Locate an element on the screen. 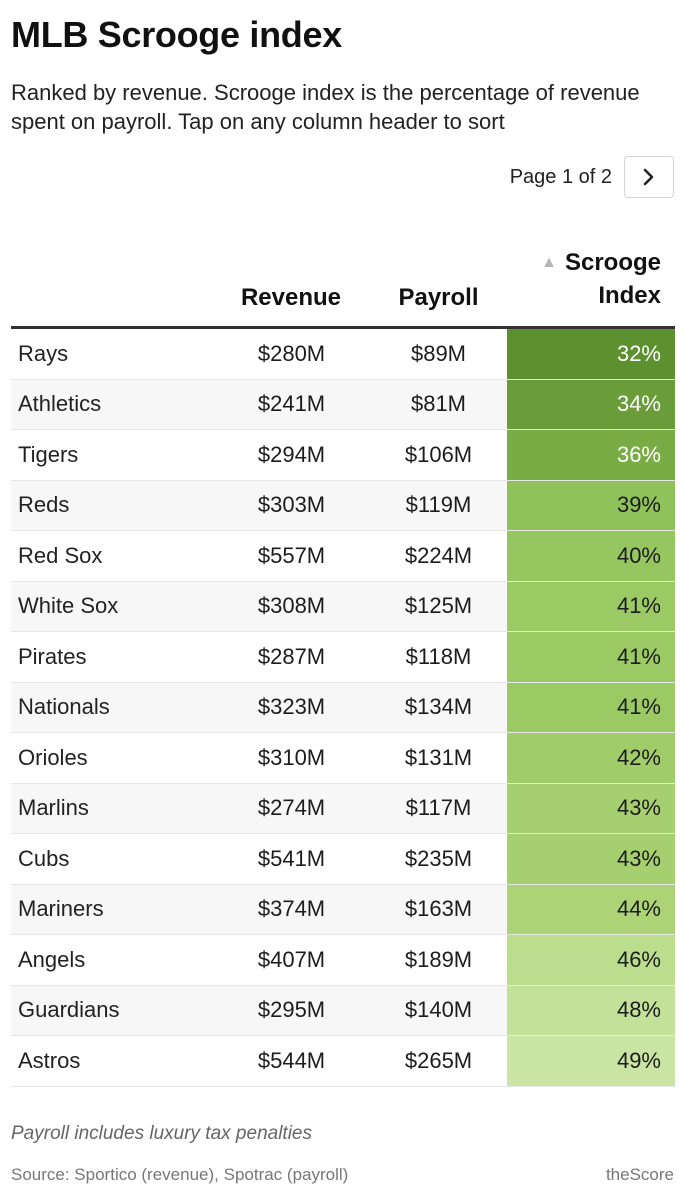 The height and width of the screenshot is (1200, 684). column-header-revenue: Revenue is located at coordinates (291, 297).